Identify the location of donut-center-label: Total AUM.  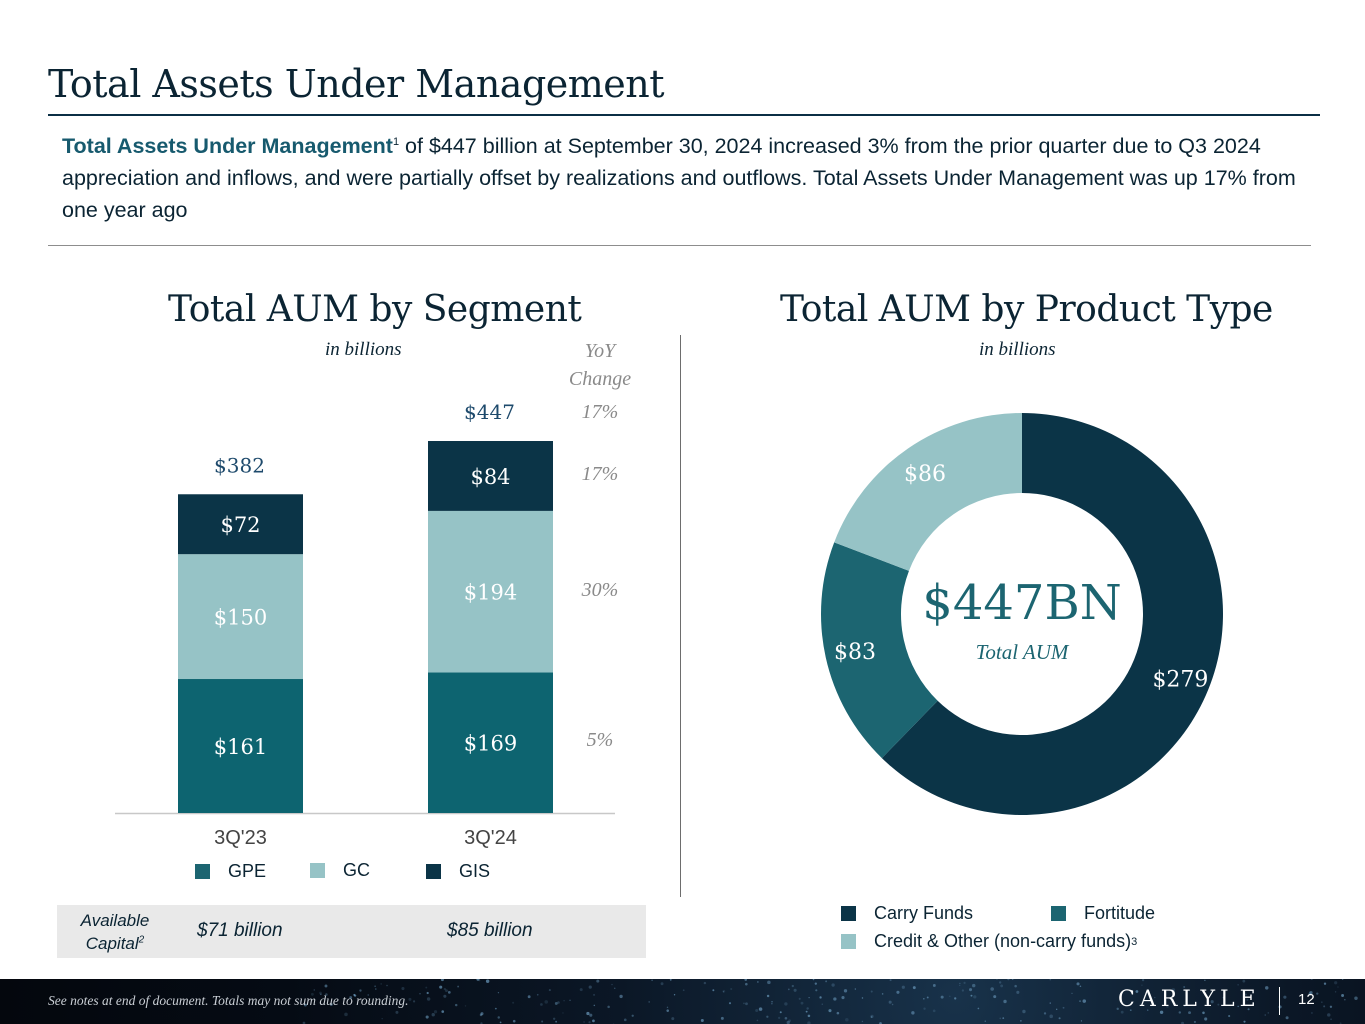
(1023, 652).